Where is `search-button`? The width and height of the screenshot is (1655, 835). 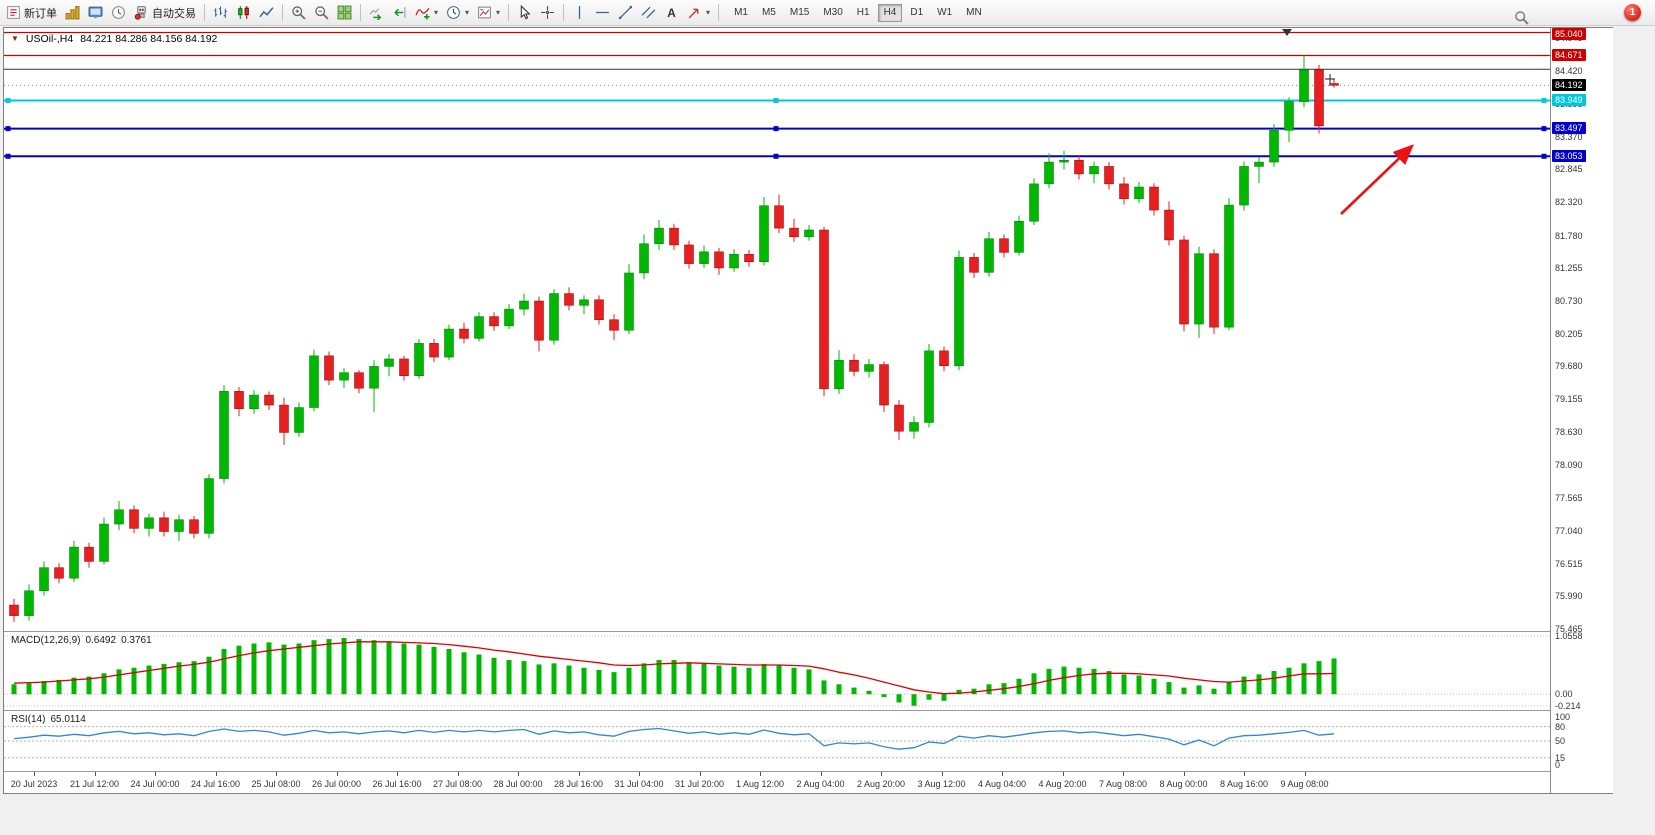 search-button is located at coordinates (1521, 17).